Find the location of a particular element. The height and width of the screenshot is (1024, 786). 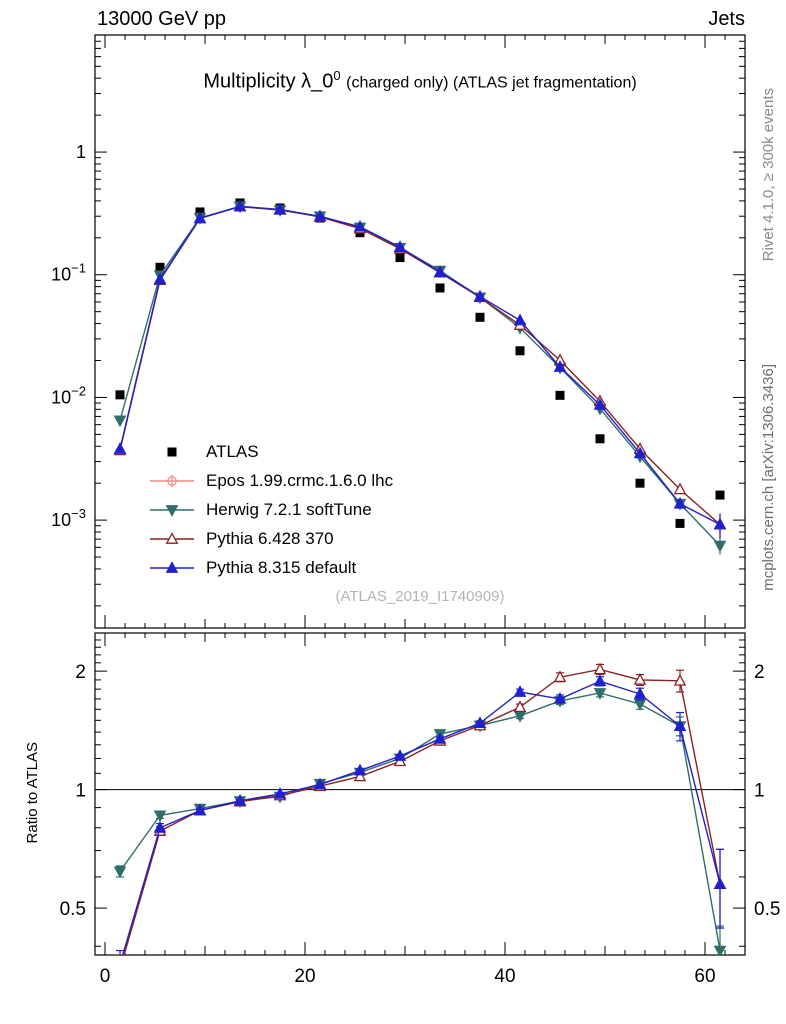

legend-label: Pythia 6.428 370 is located at coordinates (270, 538).